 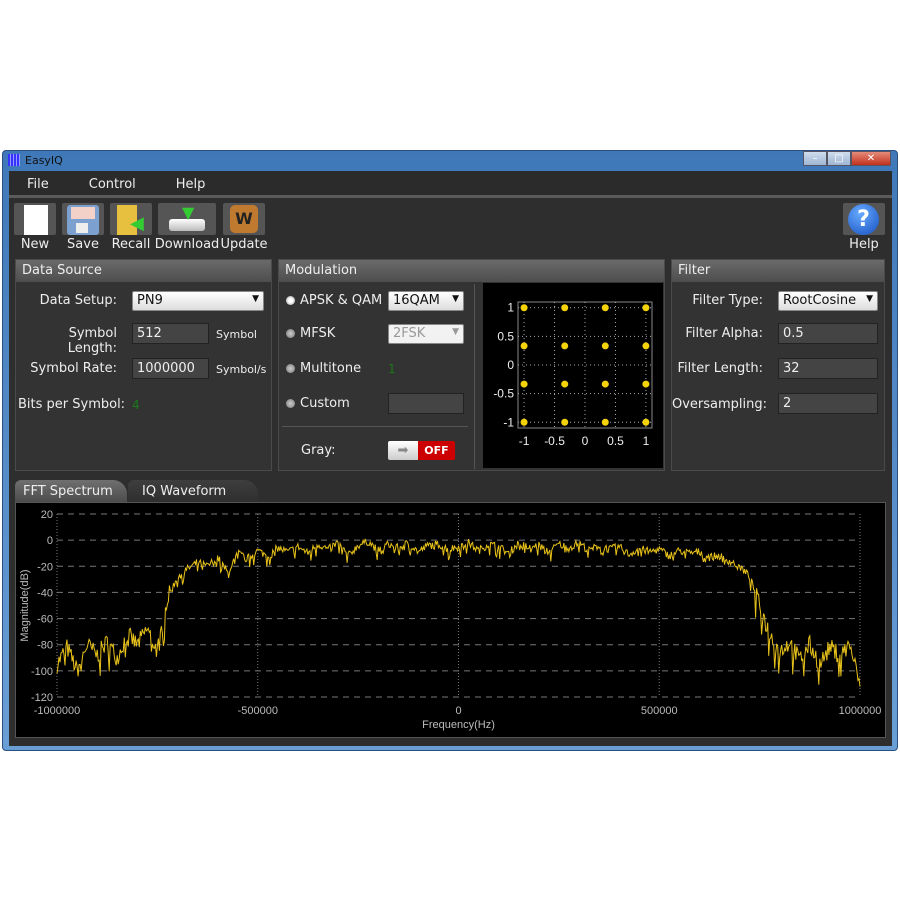 I want to click on download-button: ▼ Download, so click(x=187, y=228).